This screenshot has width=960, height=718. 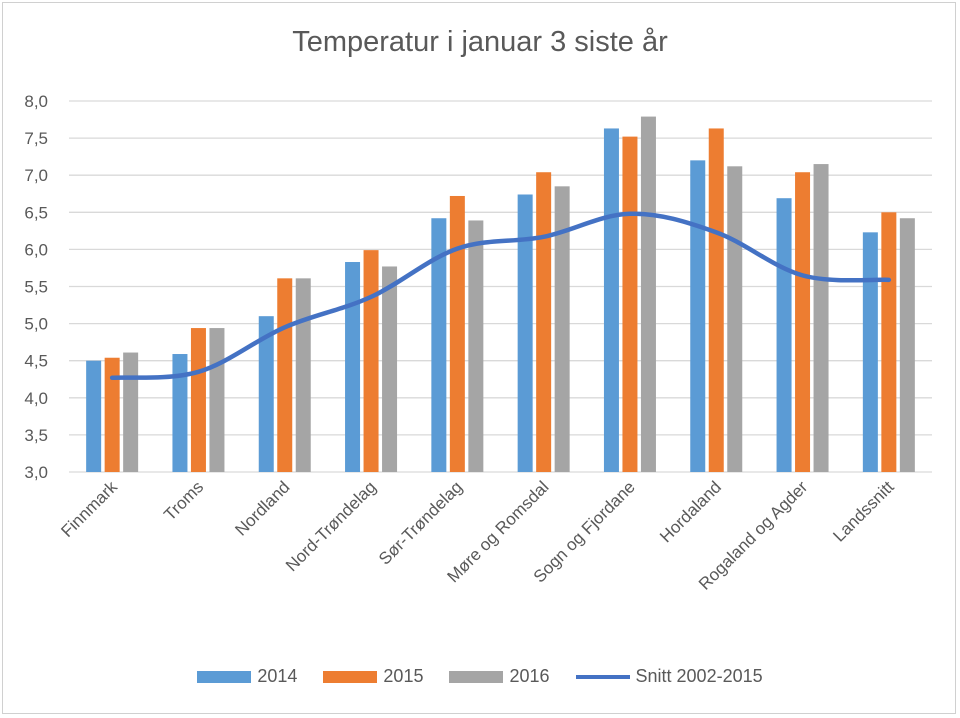 What do you see at coordinates (36, 101) in the screenshot?
I see `y-tick-label: 8,0` at bounding box center [36, 101].